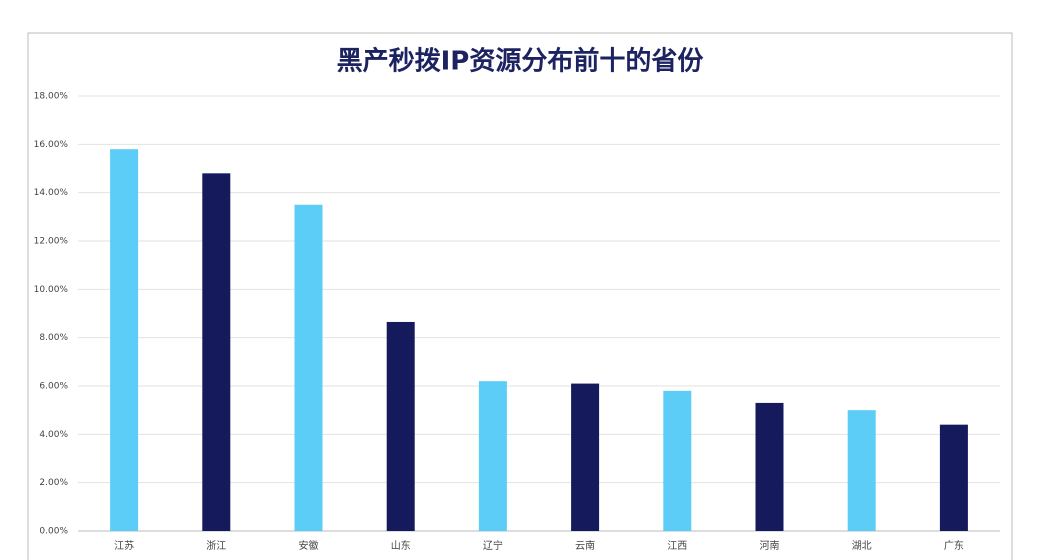  I want to click on y-tick-label: 2.00%, so click(53, 483).